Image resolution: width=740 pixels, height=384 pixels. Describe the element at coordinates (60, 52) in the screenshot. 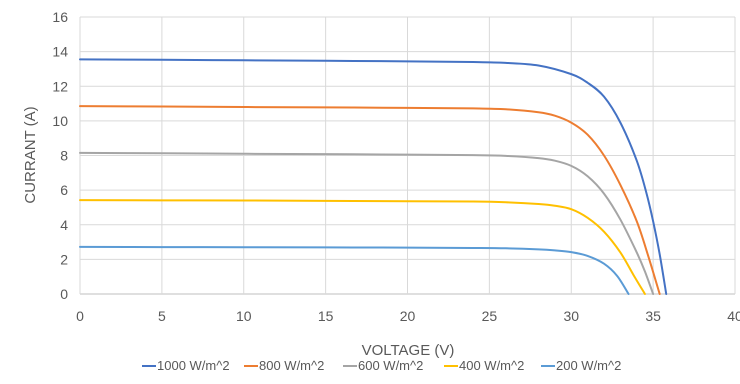

I see `y-tick-label: 14` at that location.